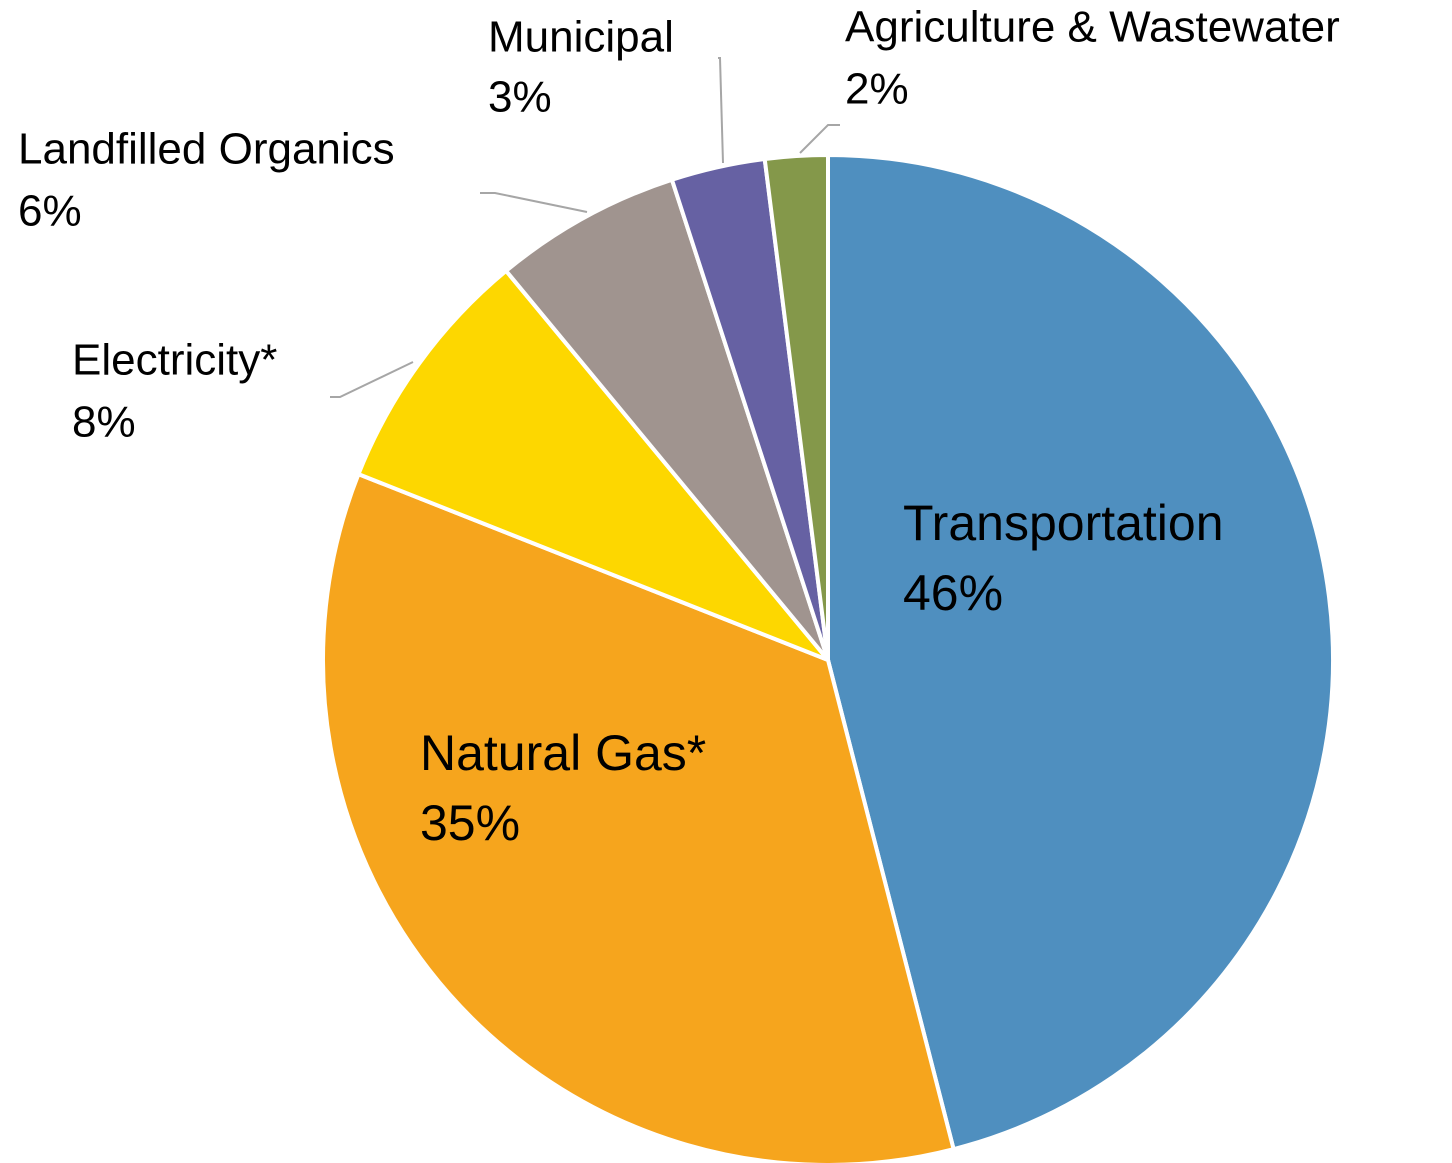  I want to click on slice-label: Electricity*, so click(174, 360).